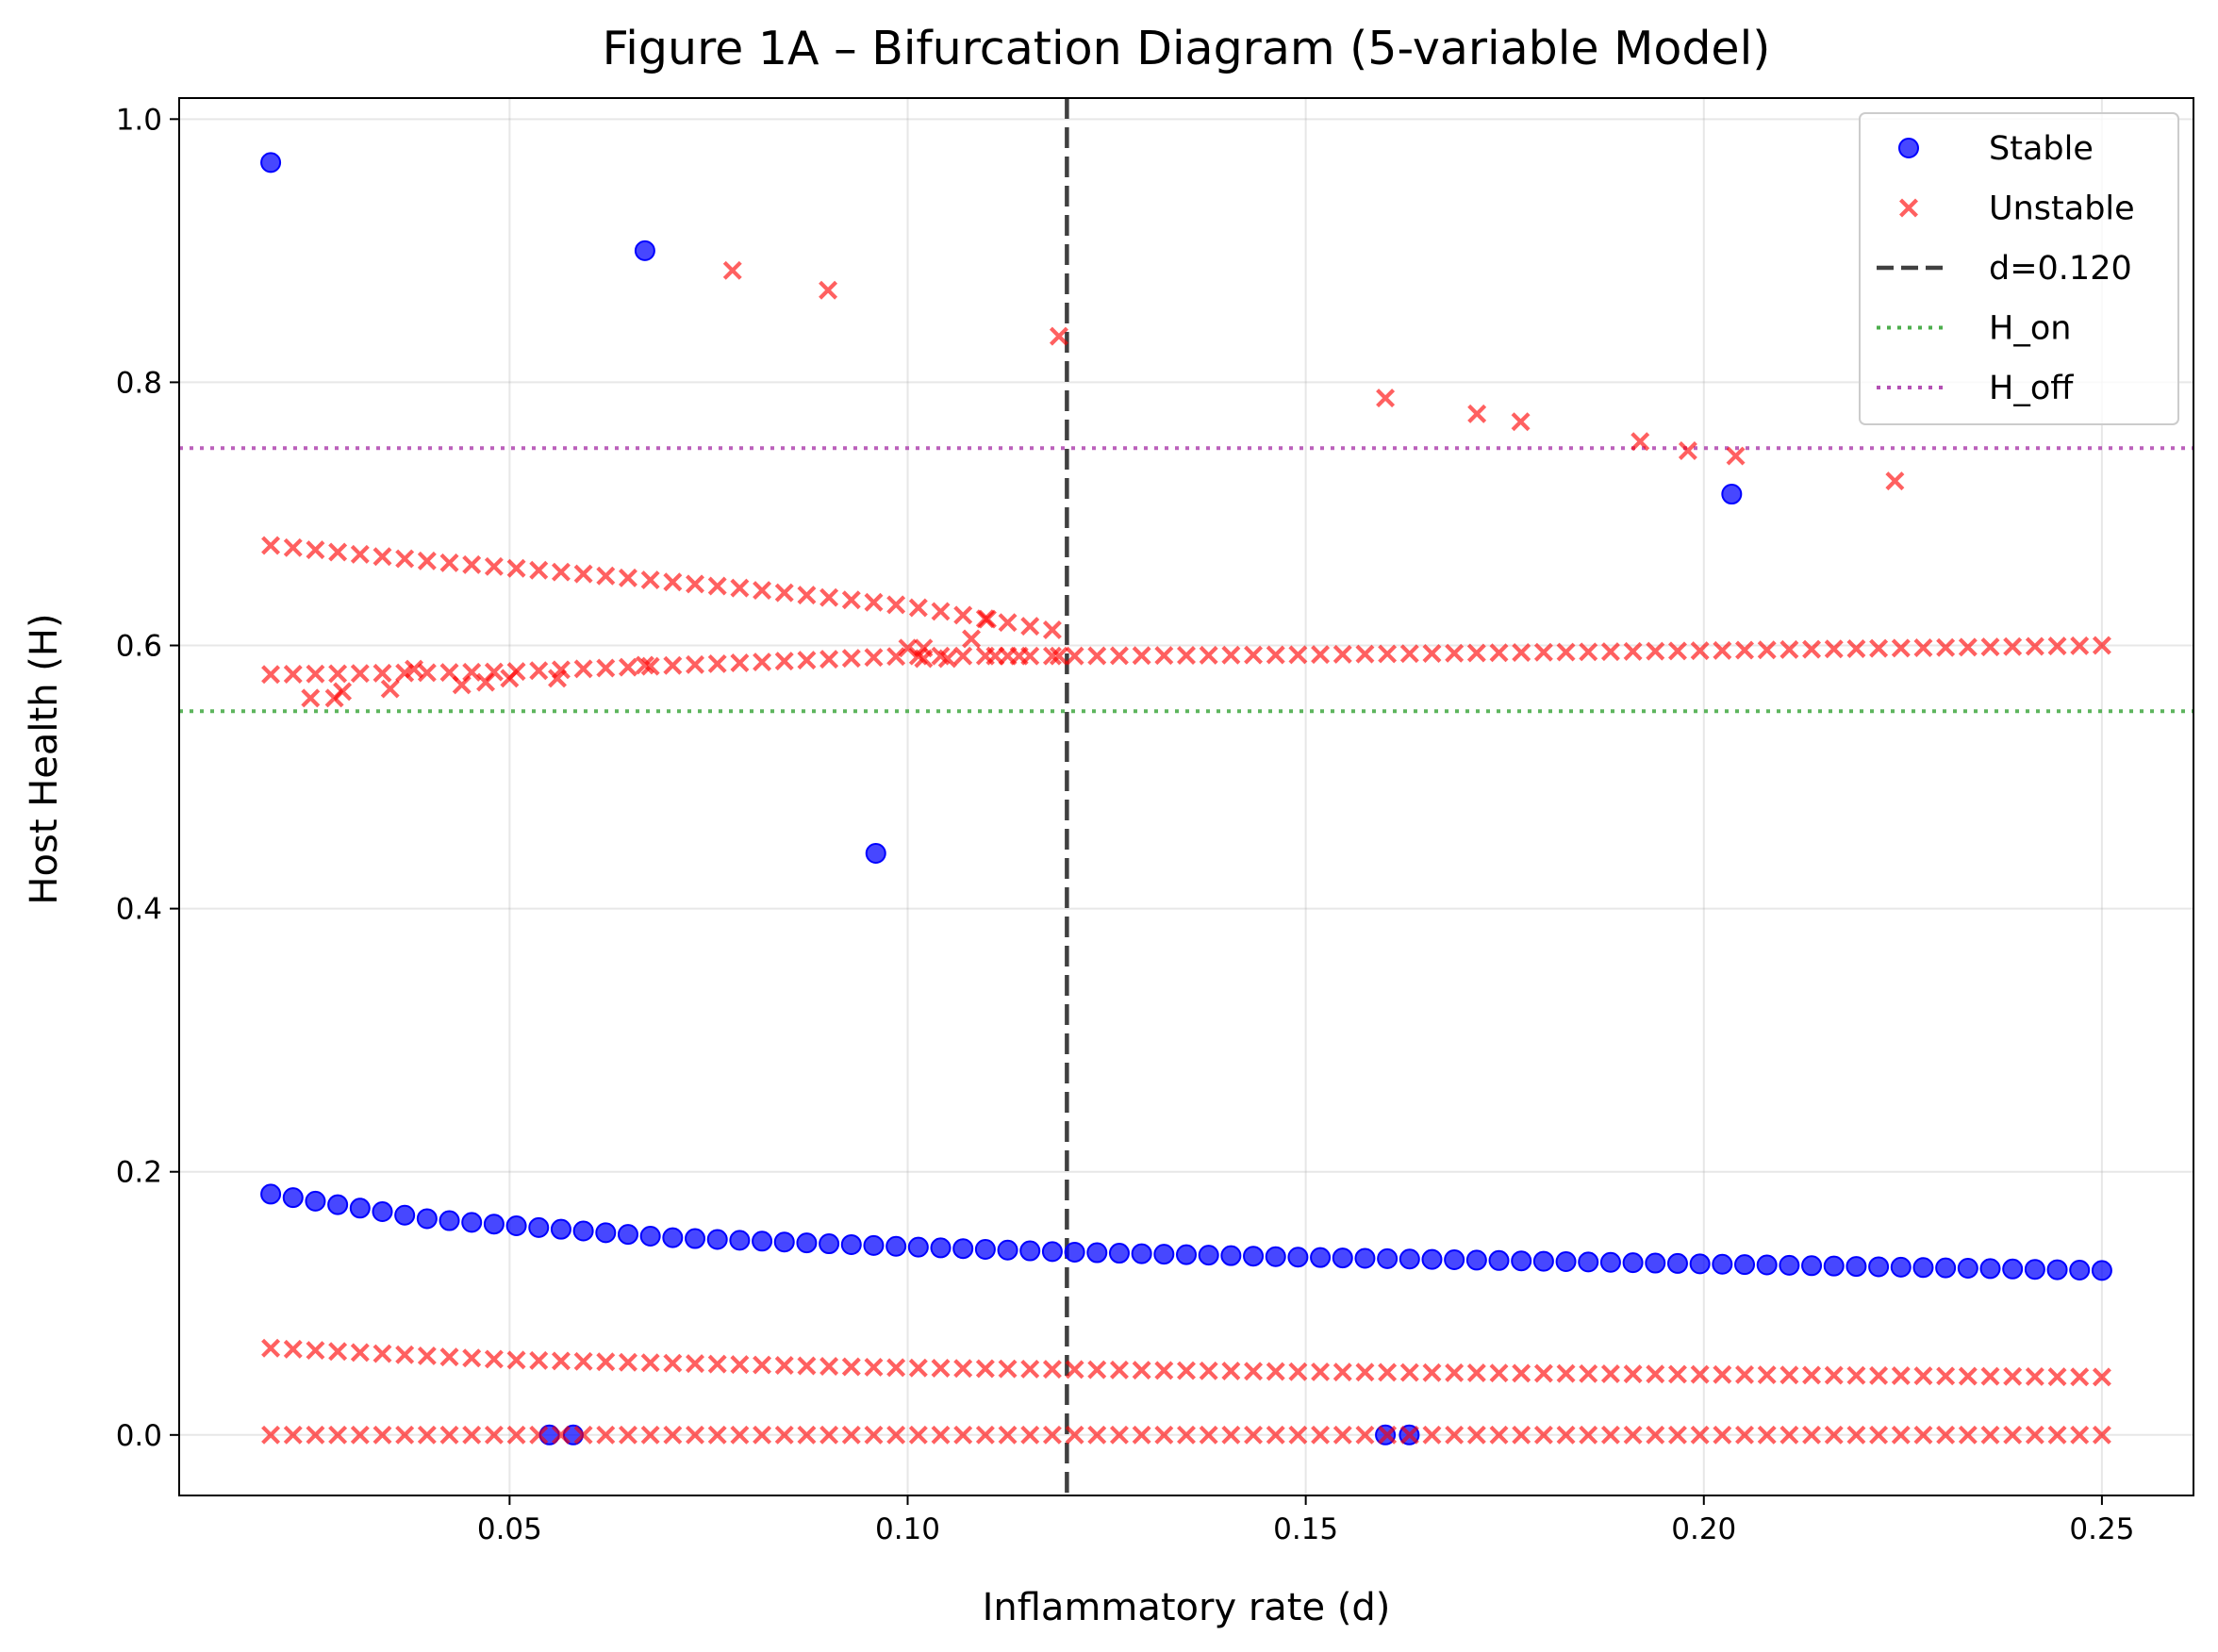 The height and width of the screenshot is (1652, 2218). I want to click on y-tick-label: 0.8, so click(139, 383).